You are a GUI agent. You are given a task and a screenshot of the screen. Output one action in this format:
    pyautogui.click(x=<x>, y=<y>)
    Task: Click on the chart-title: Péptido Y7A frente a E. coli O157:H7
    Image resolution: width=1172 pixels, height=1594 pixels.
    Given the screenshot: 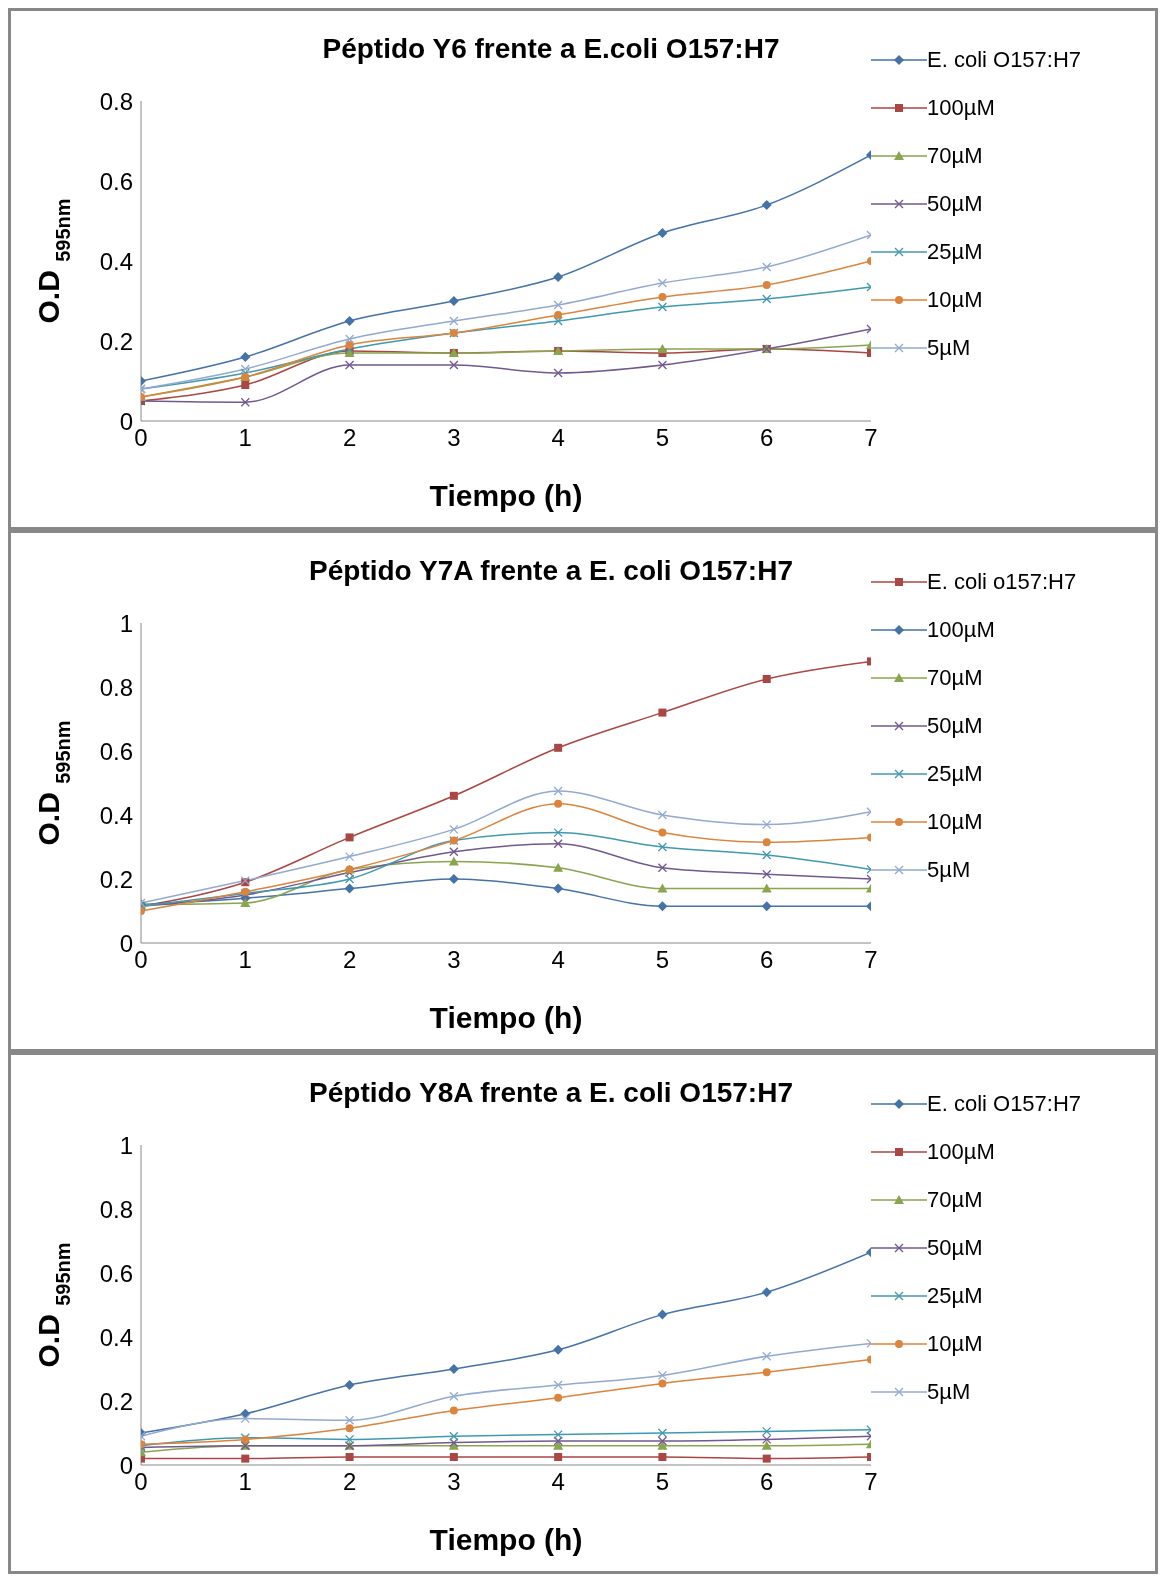 What is the action you would take?
    pyautogui.click(x=551, y=570)
    